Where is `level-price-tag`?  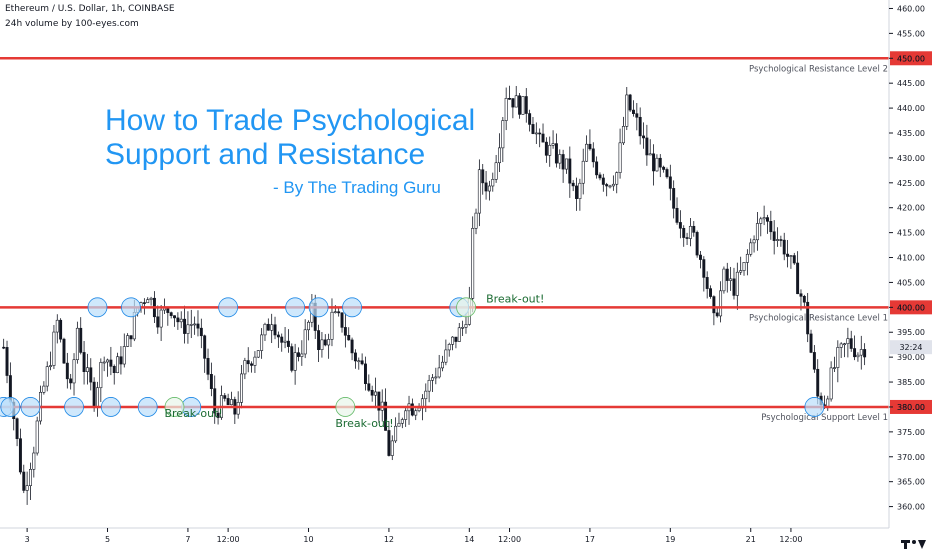
level-price-tag is located at coordinates (911, 58).